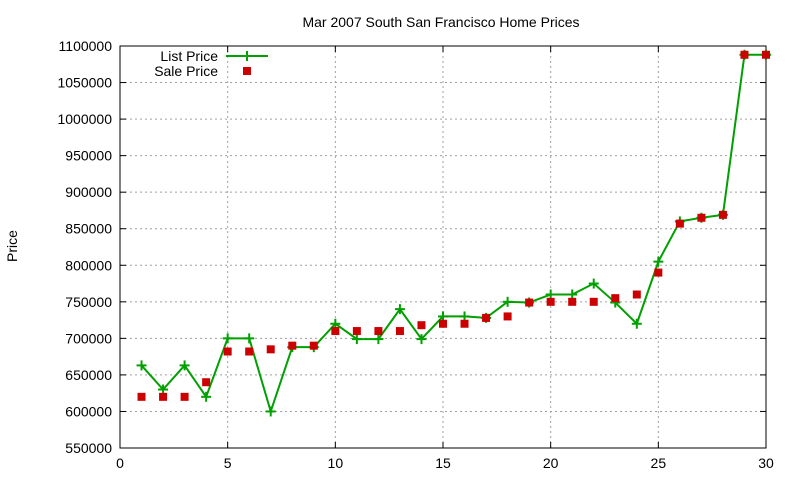 Image resolution: width=800 pixels, height=480 pixels. I want to click on legend-label-list-price: List Price, so click(189, 56).